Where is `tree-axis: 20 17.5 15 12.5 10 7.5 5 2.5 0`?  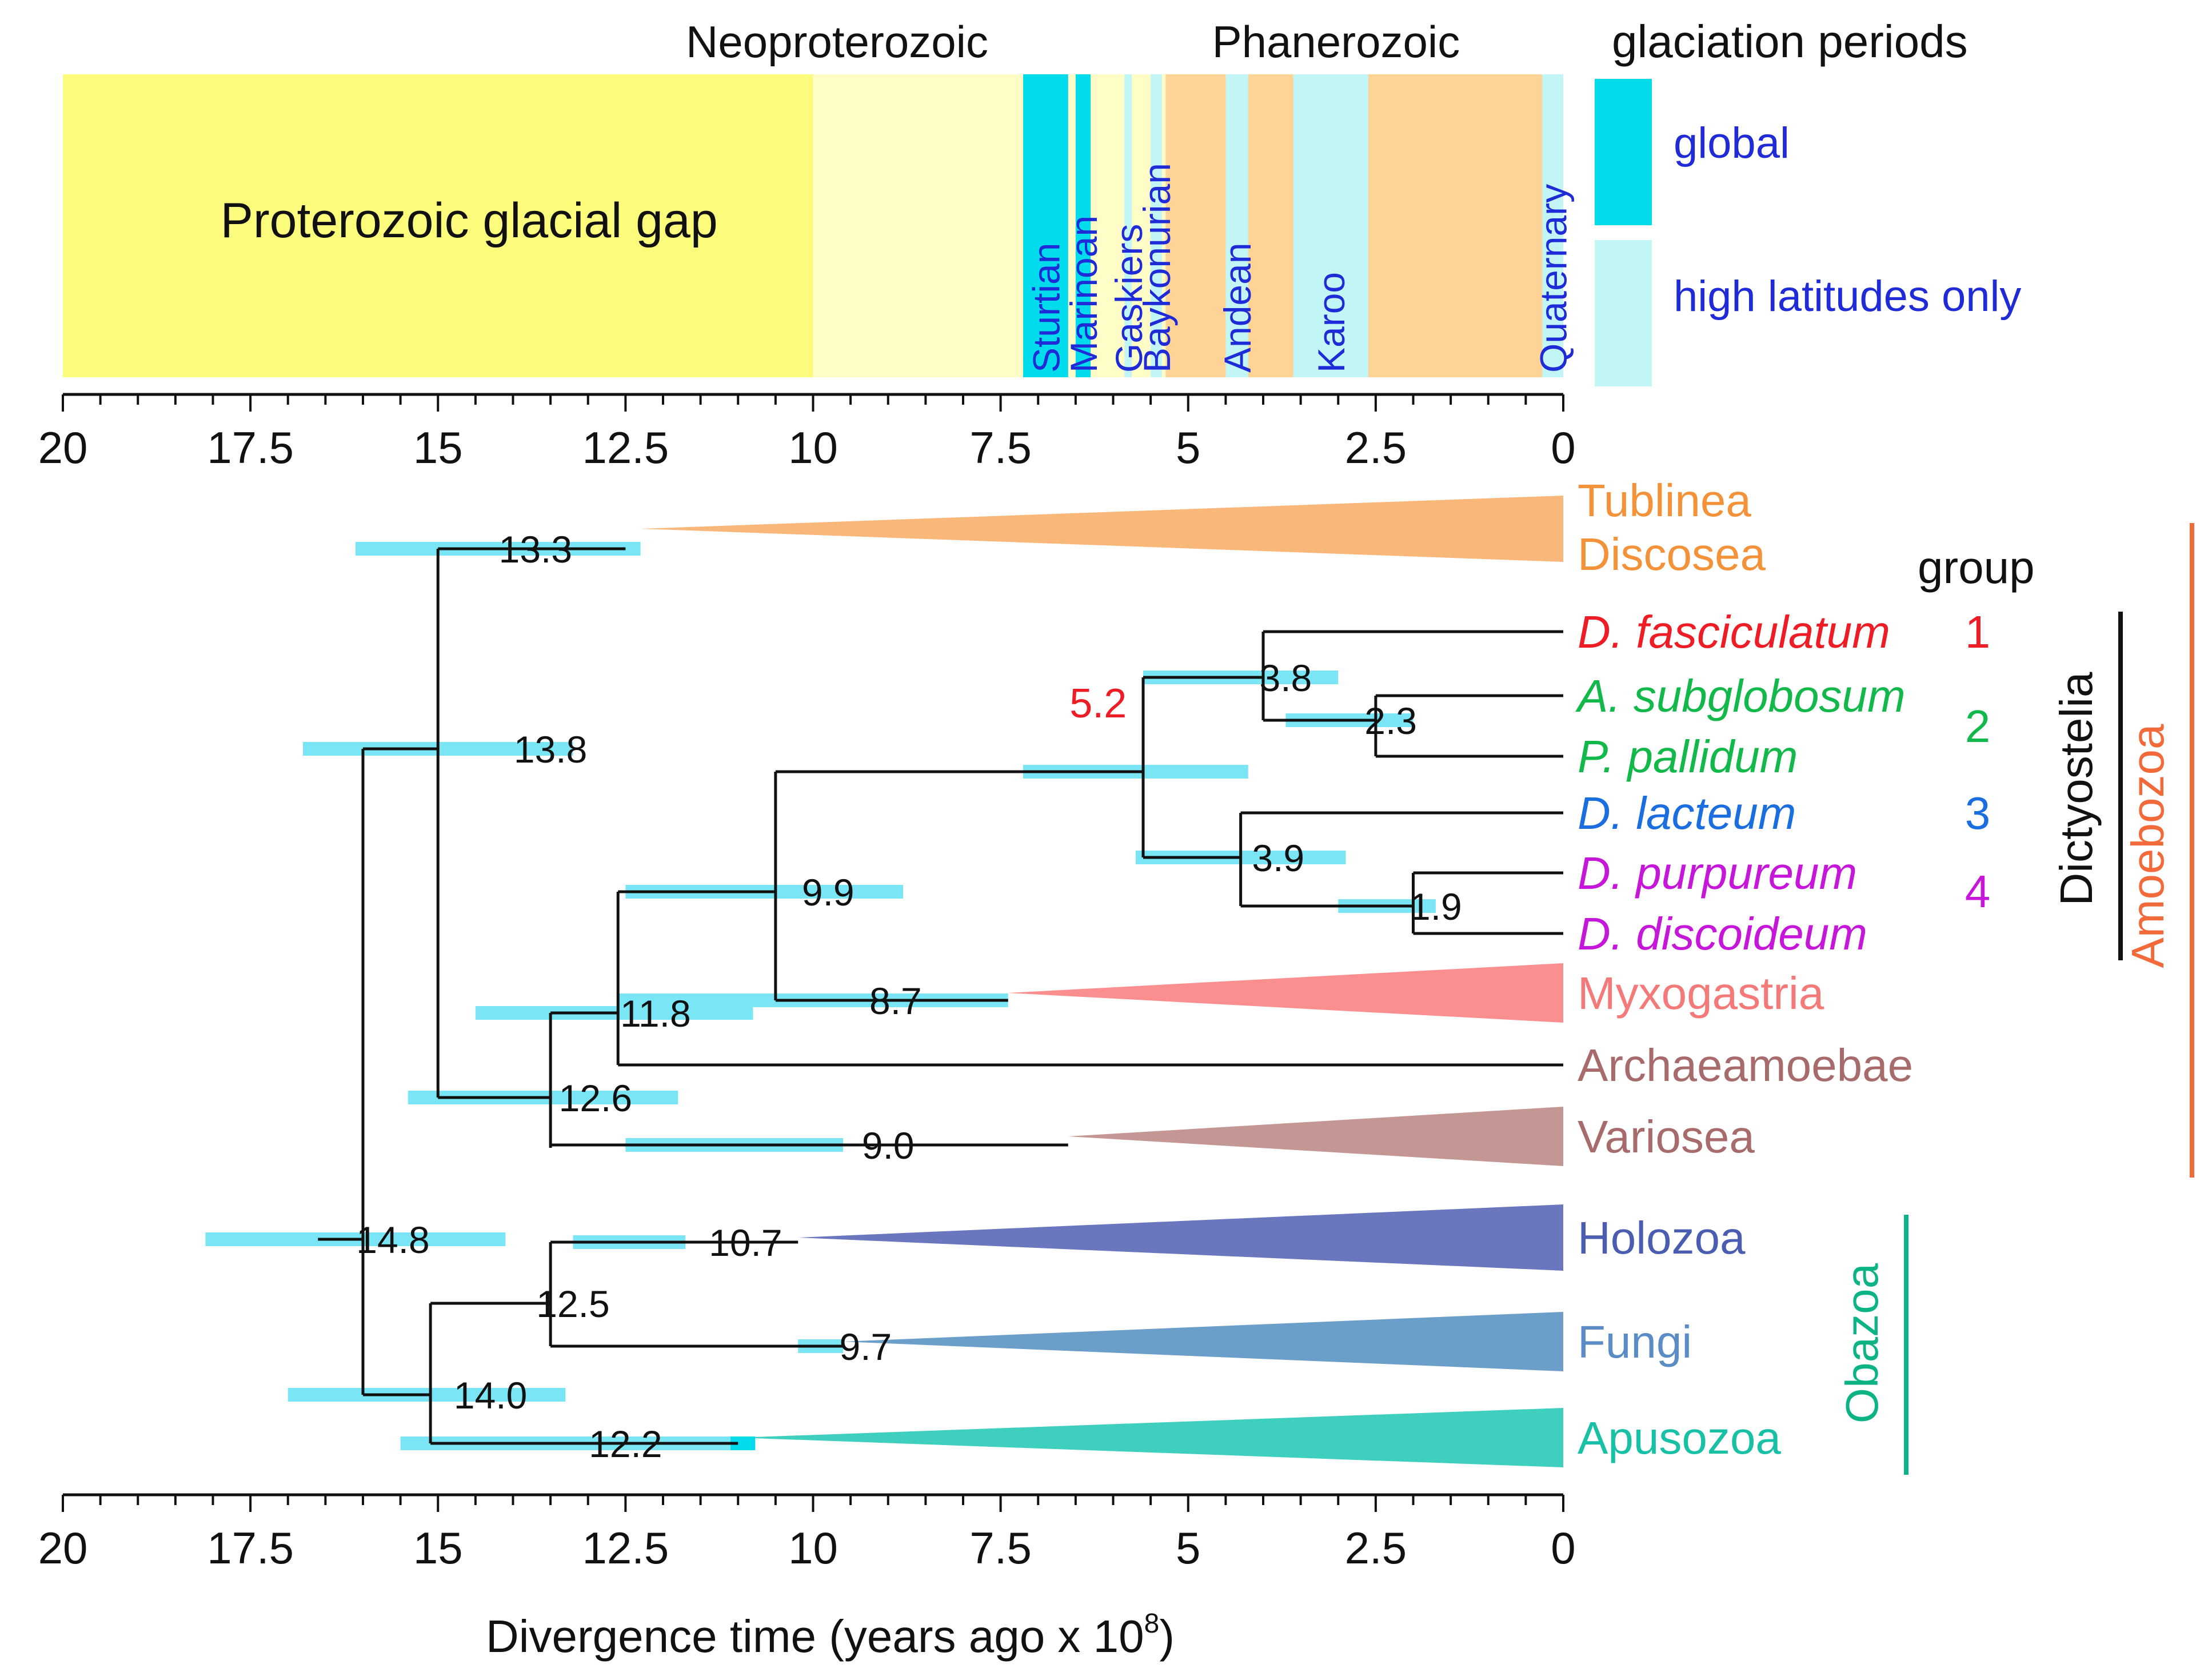 tree-axis: 20 17.5 15 12.5 10 7.5 5 2.5 0 is located at coordinates (807, 1533).